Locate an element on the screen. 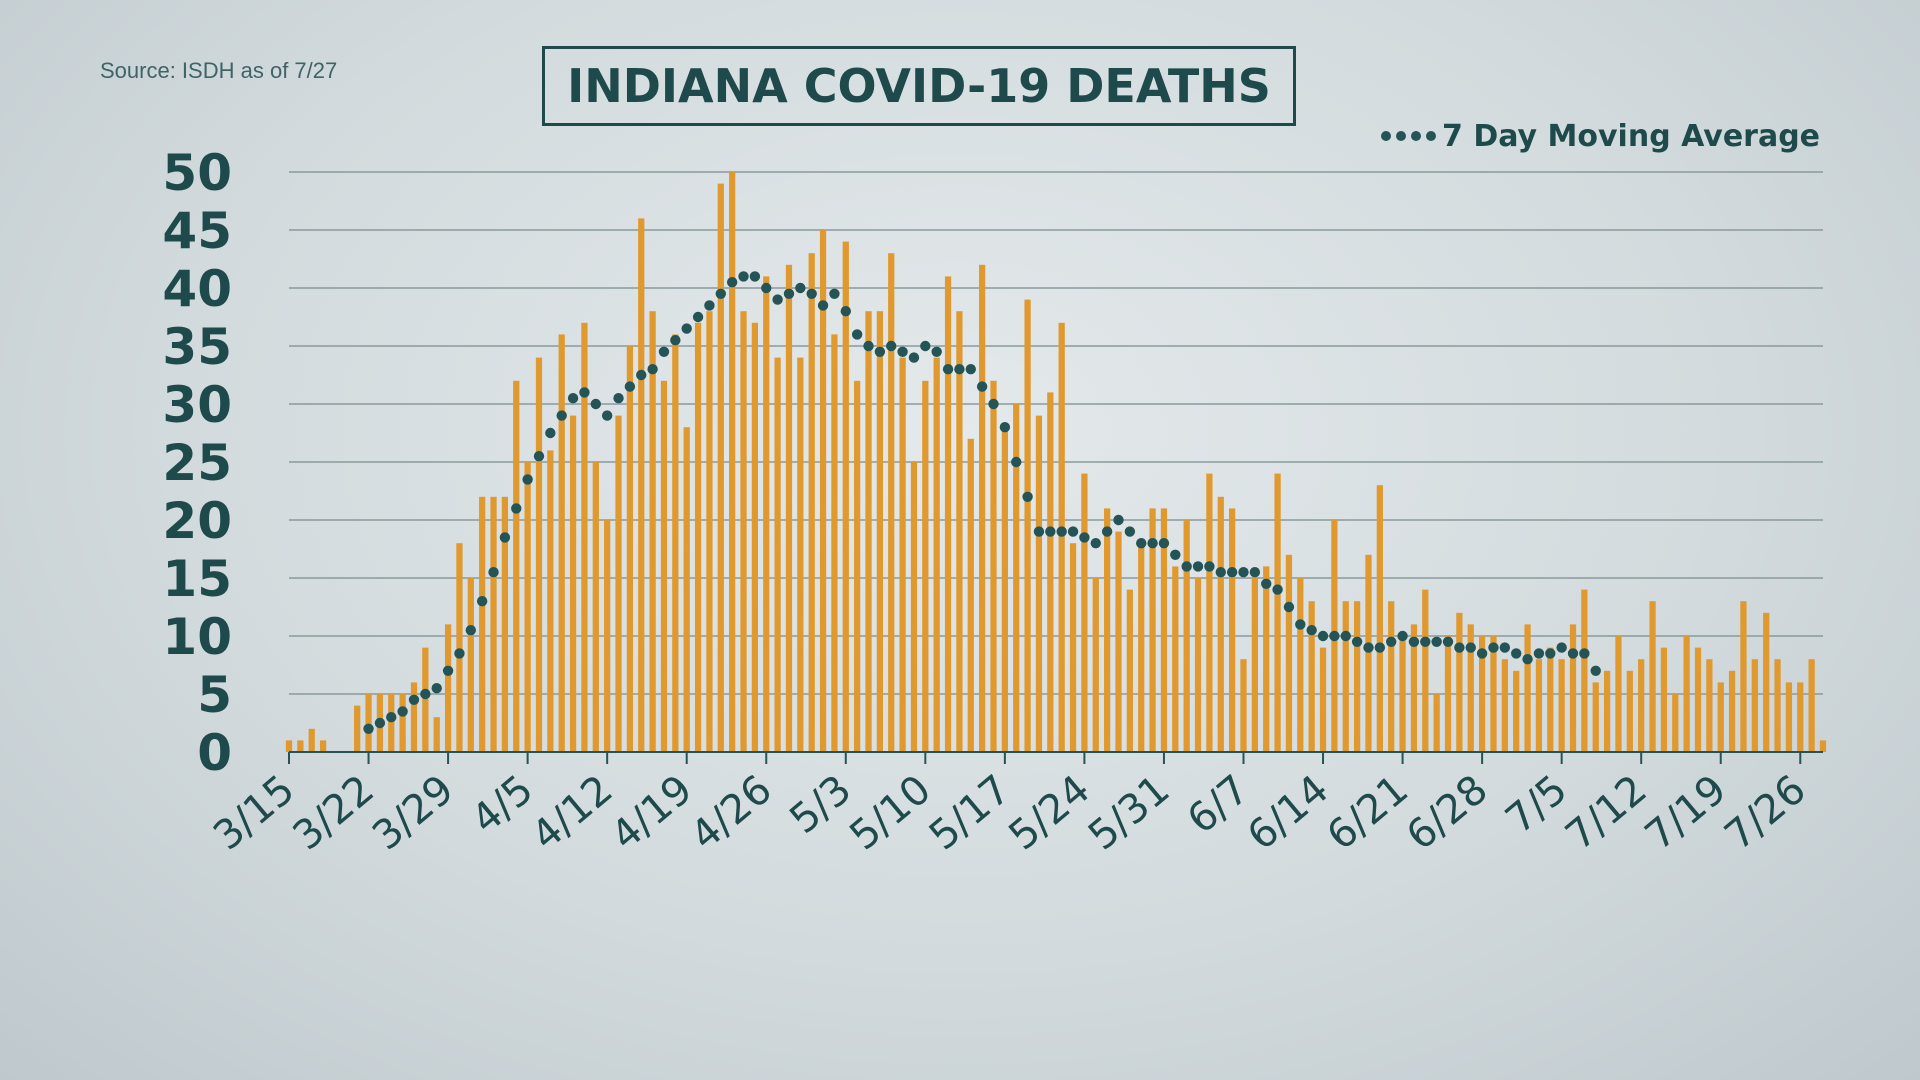 This screenshot has height=1080, width=1920. y-tick-label: 35 is located at coordinates (197, 347).